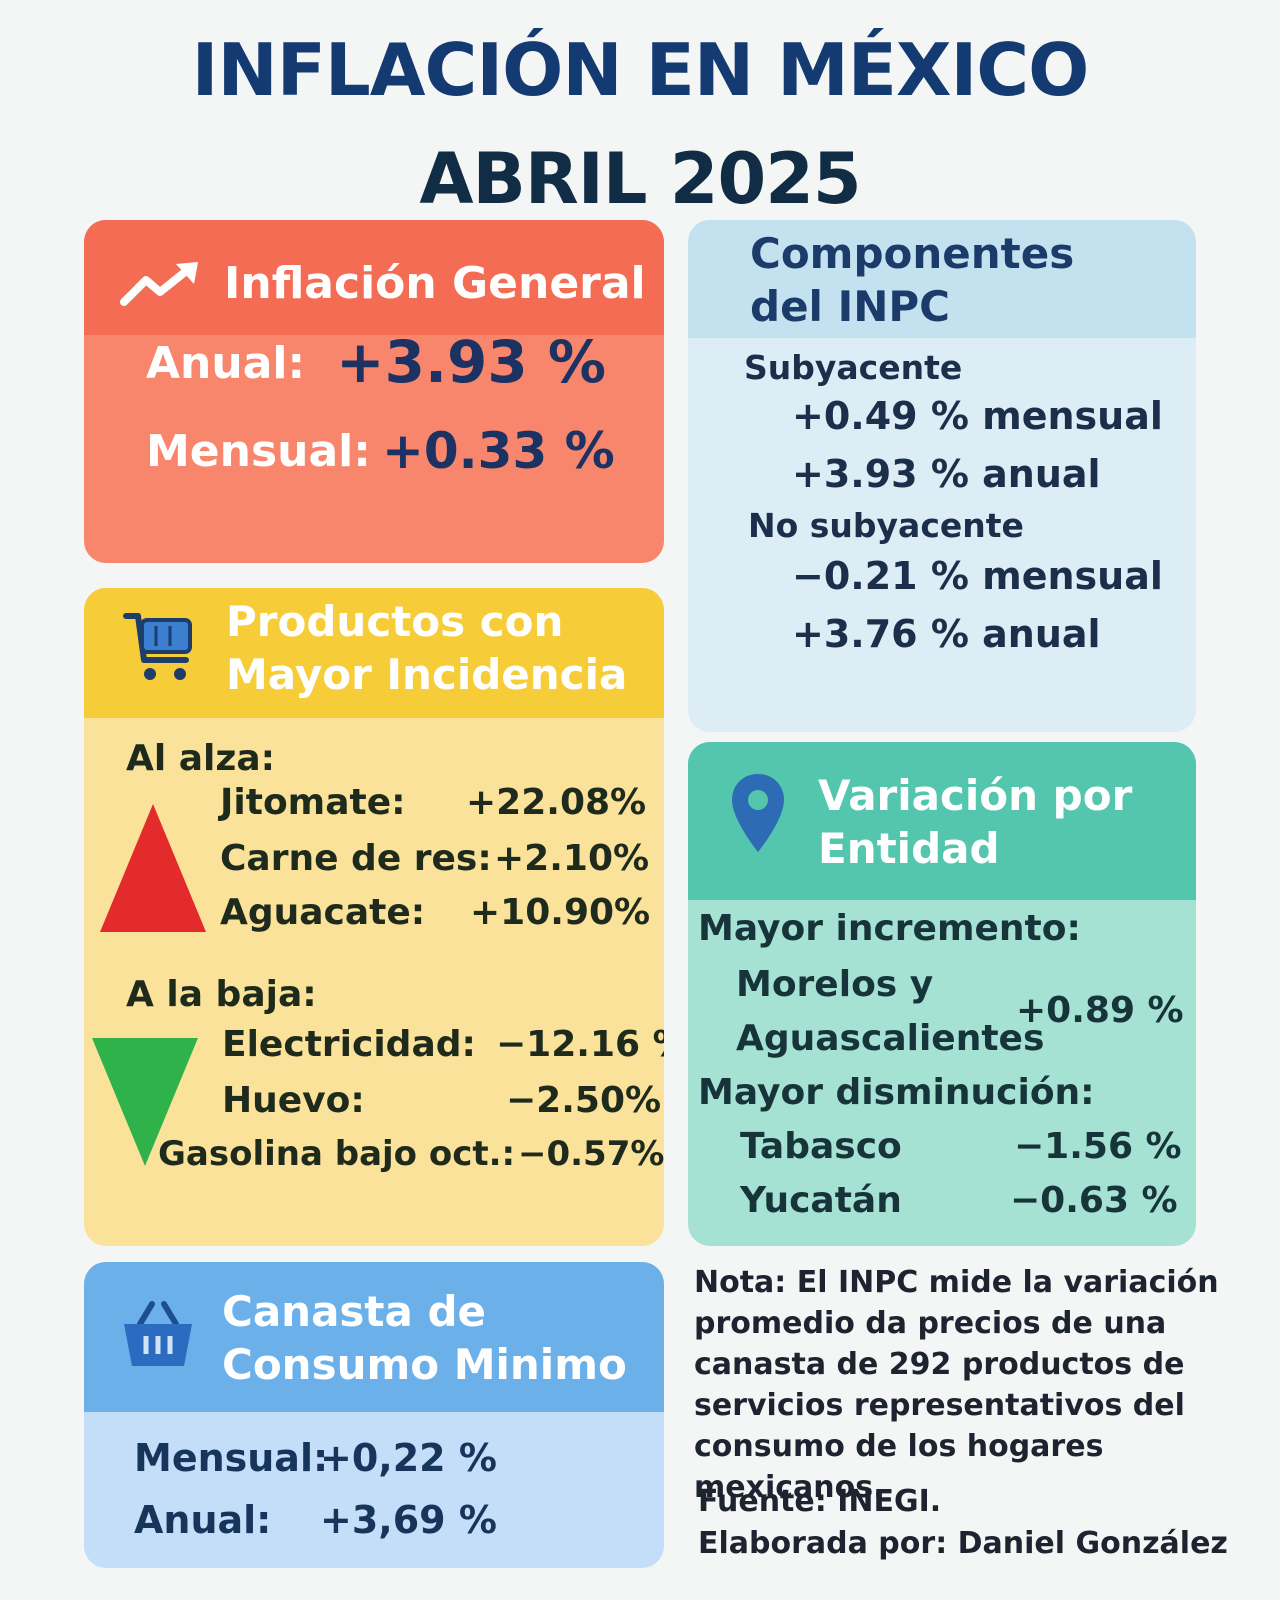 The width and height of the screenshot is (1280, 1600). I want to click on arrow-up-icon, so click(153, 868).